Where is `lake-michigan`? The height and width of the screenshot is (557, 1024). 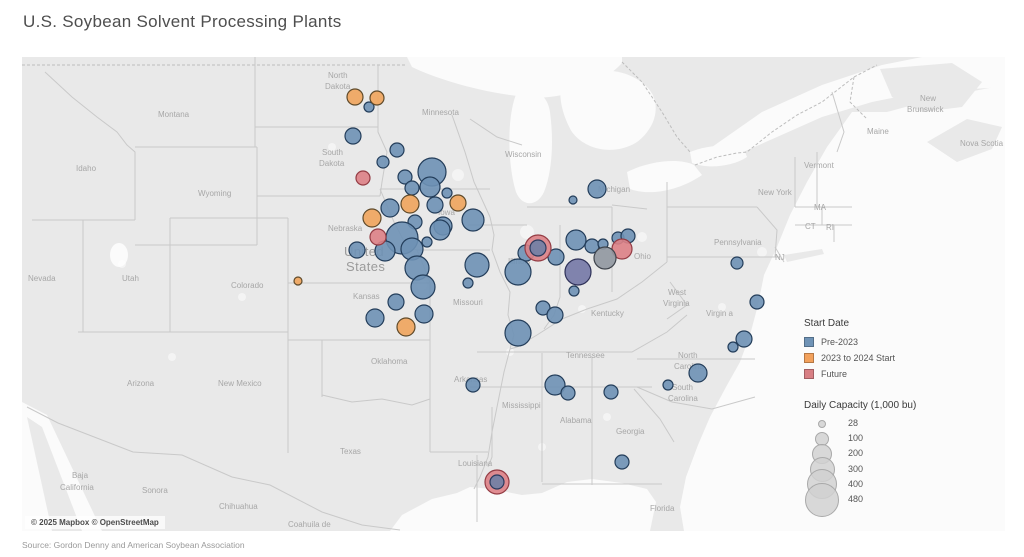
lake-michigan is located at coordinates (530, 147).